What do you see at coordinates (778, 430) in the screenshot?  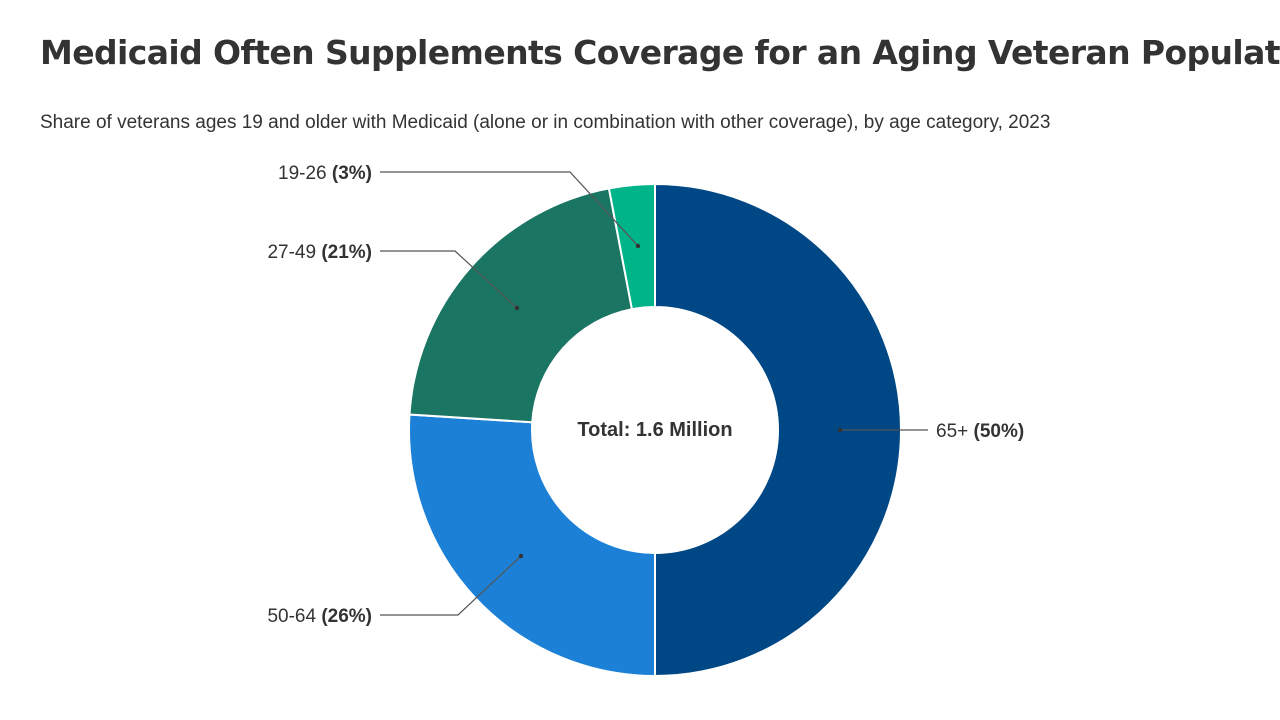 I see `slice-65+` at bounding box center [778, 430].